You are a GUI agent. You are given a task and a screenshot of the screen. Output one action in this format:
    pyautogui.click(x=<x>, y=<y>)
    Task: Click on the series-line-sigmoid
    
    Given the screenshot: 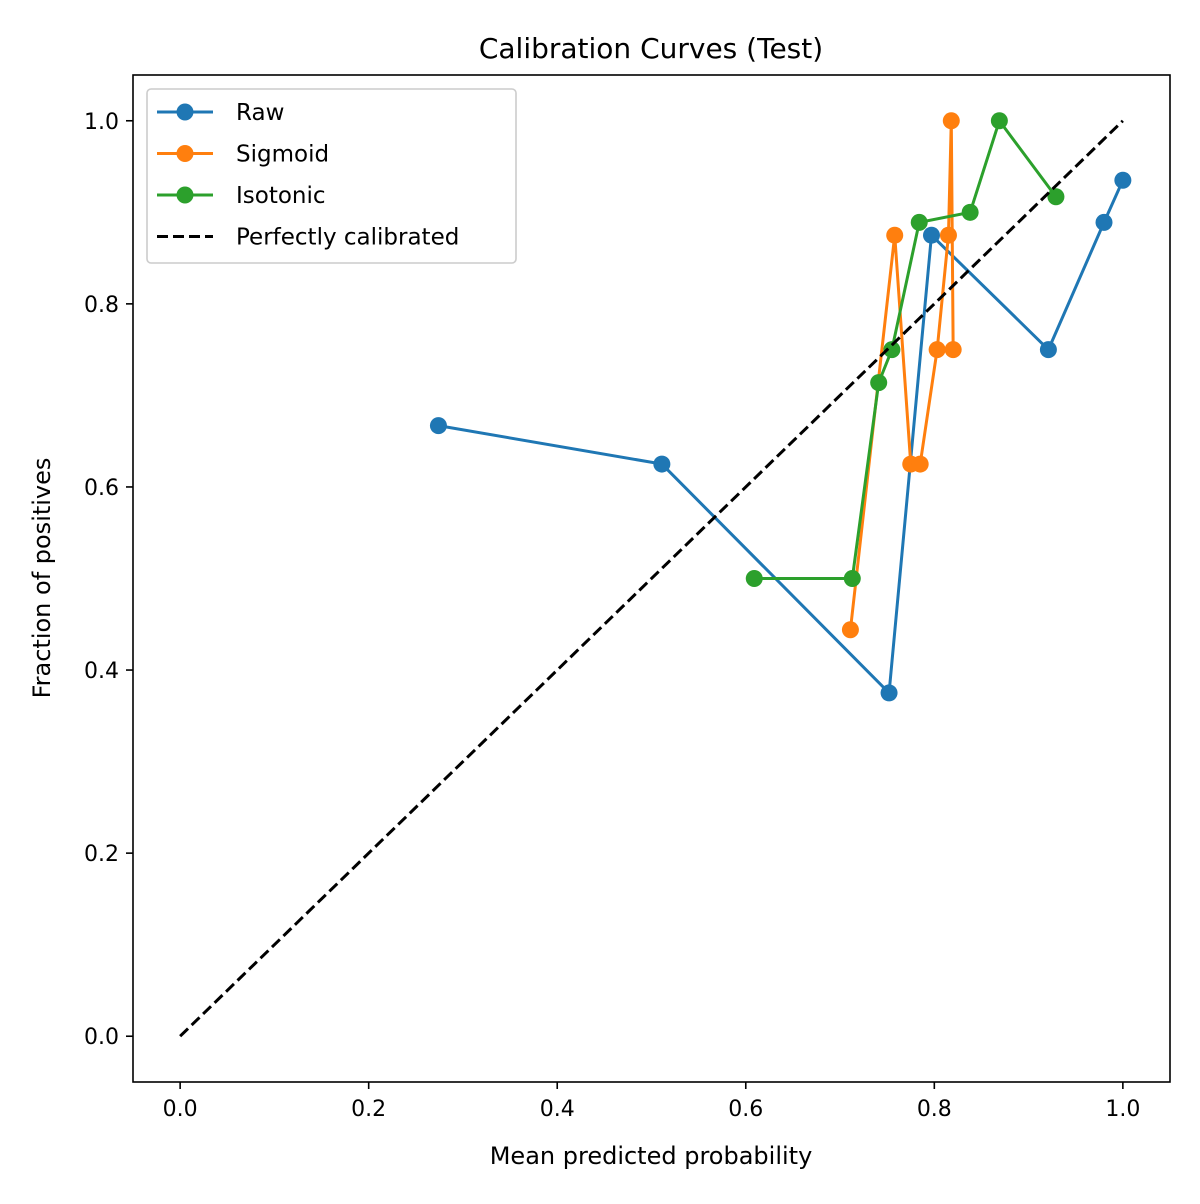 What is the action you would take?
    pyautogui.click(x=901, y=375)
    